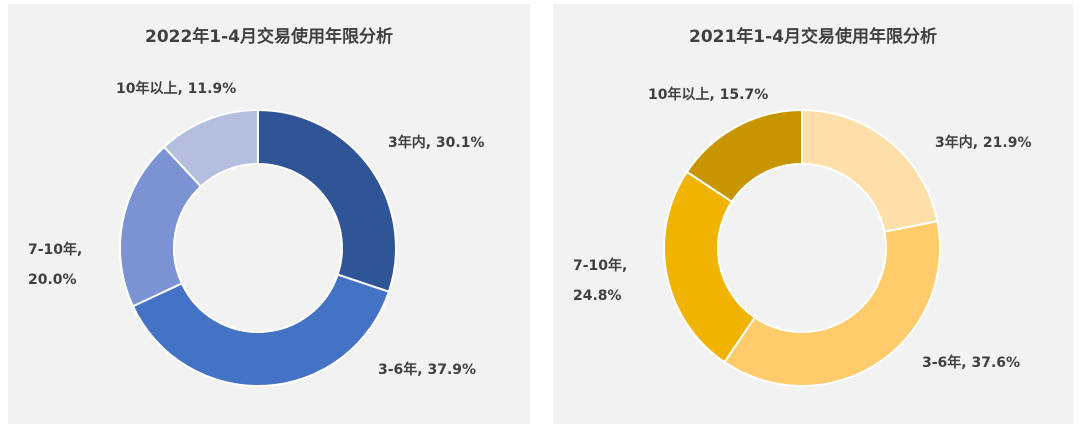 The image size is (1080, 431). I want to click on data-label-7-10yr-value: 24.8%, so click(597, 296).